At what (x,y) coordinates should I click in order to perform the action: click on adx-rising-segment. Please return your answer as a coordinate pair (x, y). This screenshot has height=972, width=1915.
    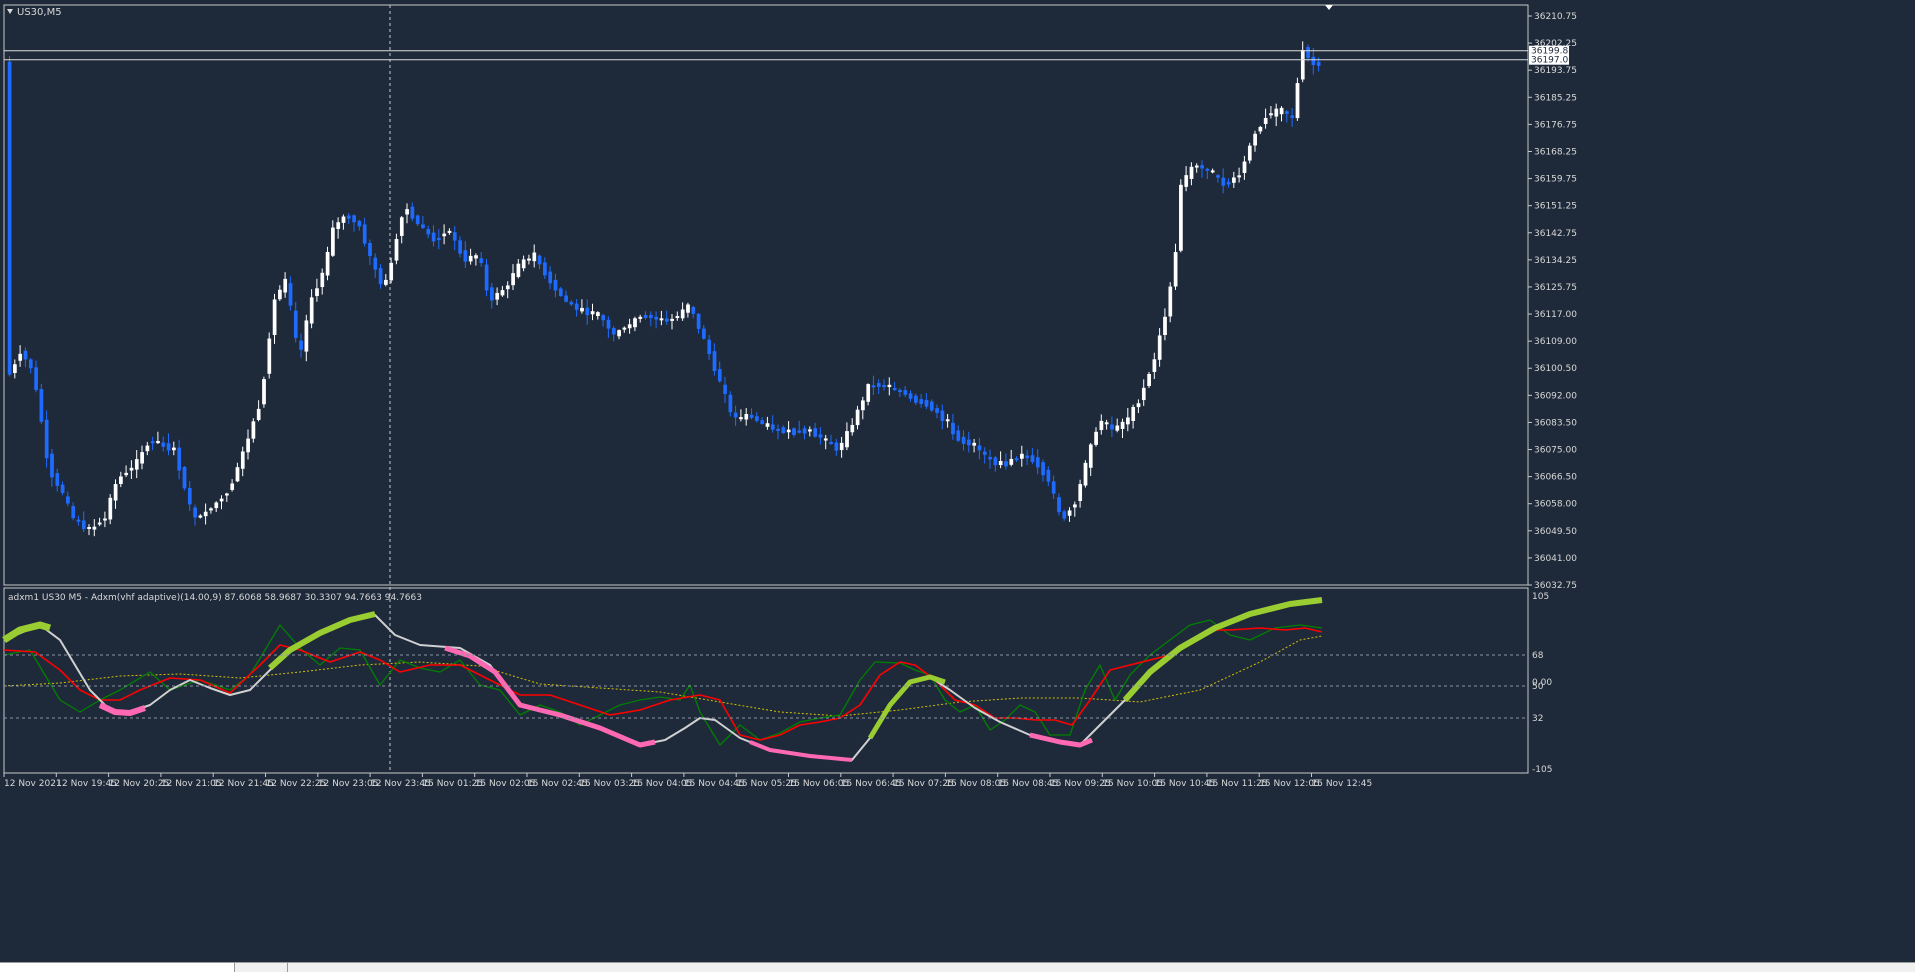
    Looking at the image, I should click on (321, 641).